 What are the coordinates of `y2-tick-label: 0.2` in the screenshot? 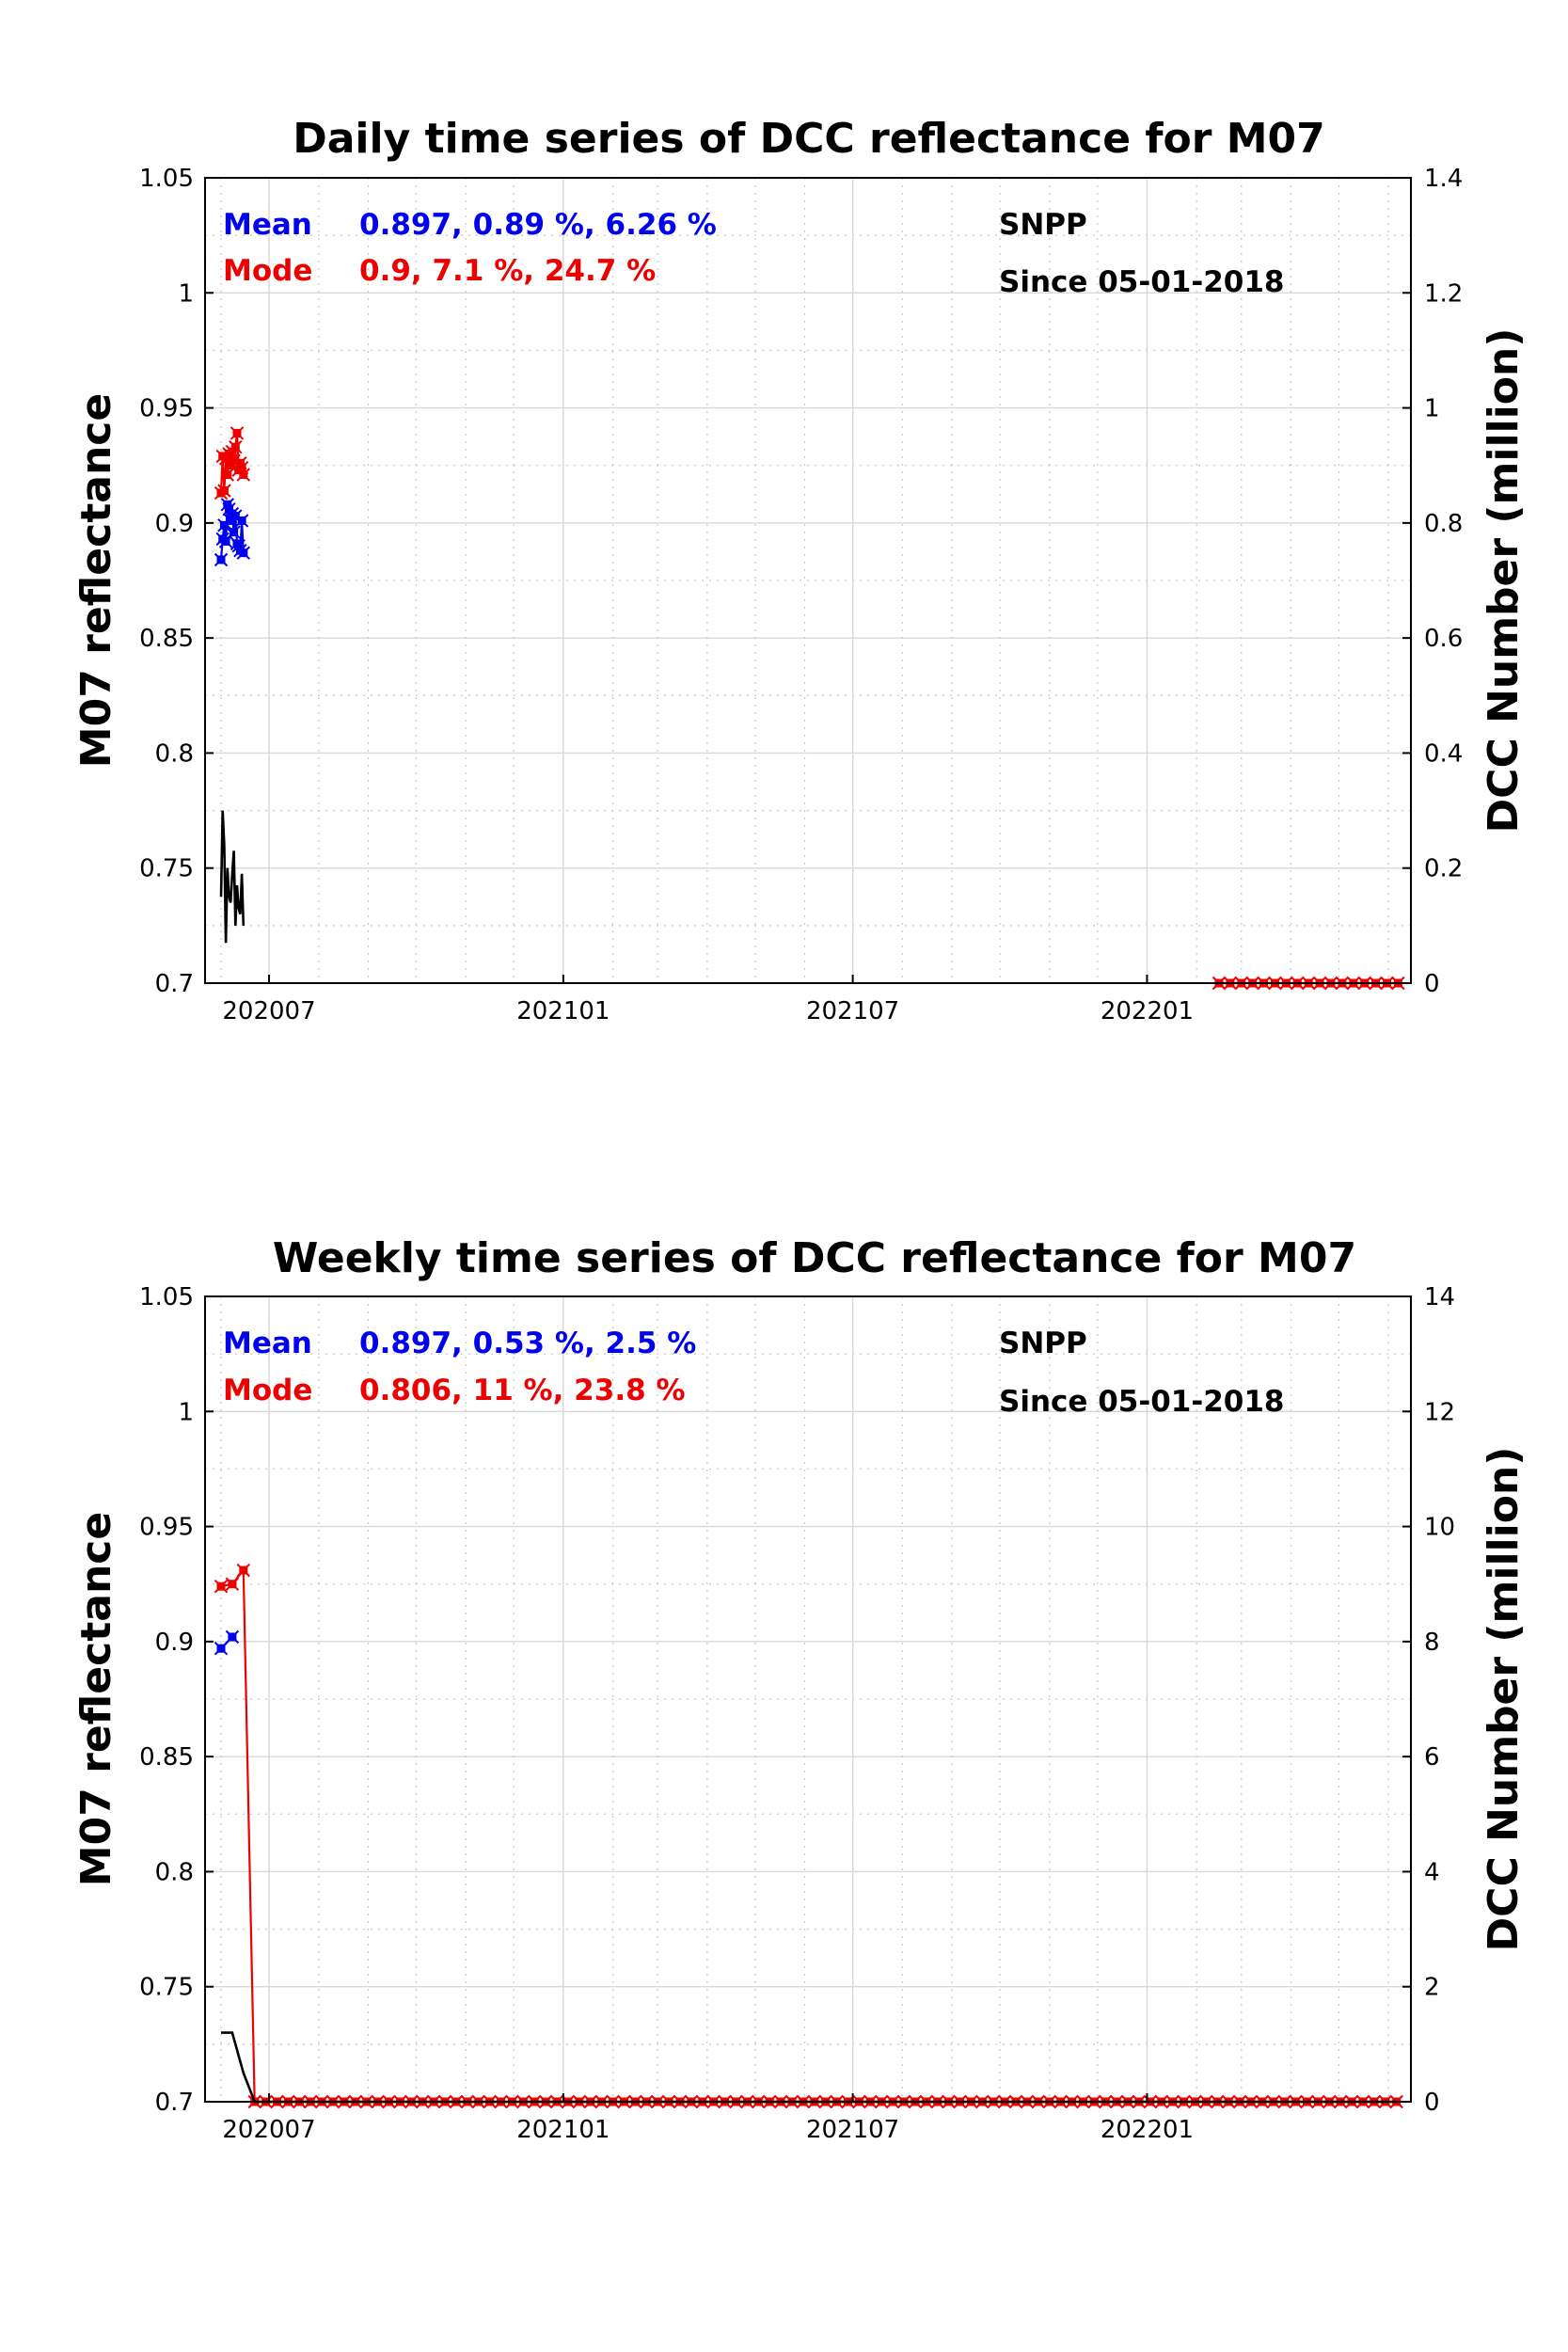 It's located at (1444, 869).